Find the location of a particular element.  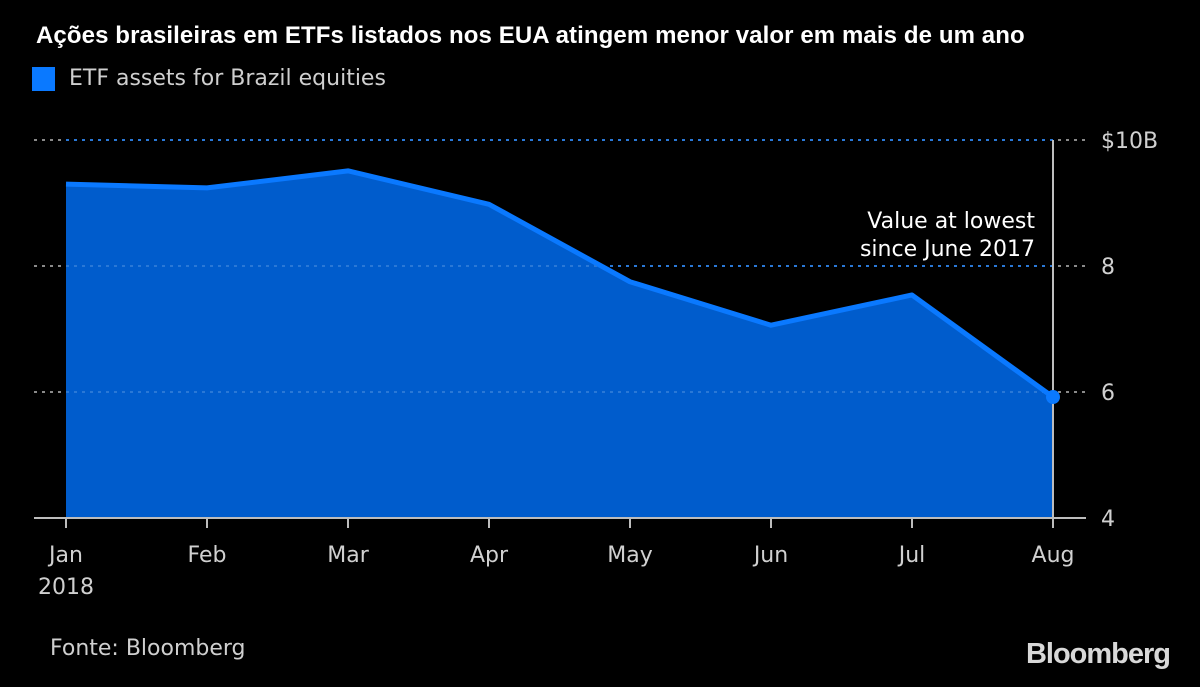

x-tick-label: Jun is located at coordinates (770, 555).